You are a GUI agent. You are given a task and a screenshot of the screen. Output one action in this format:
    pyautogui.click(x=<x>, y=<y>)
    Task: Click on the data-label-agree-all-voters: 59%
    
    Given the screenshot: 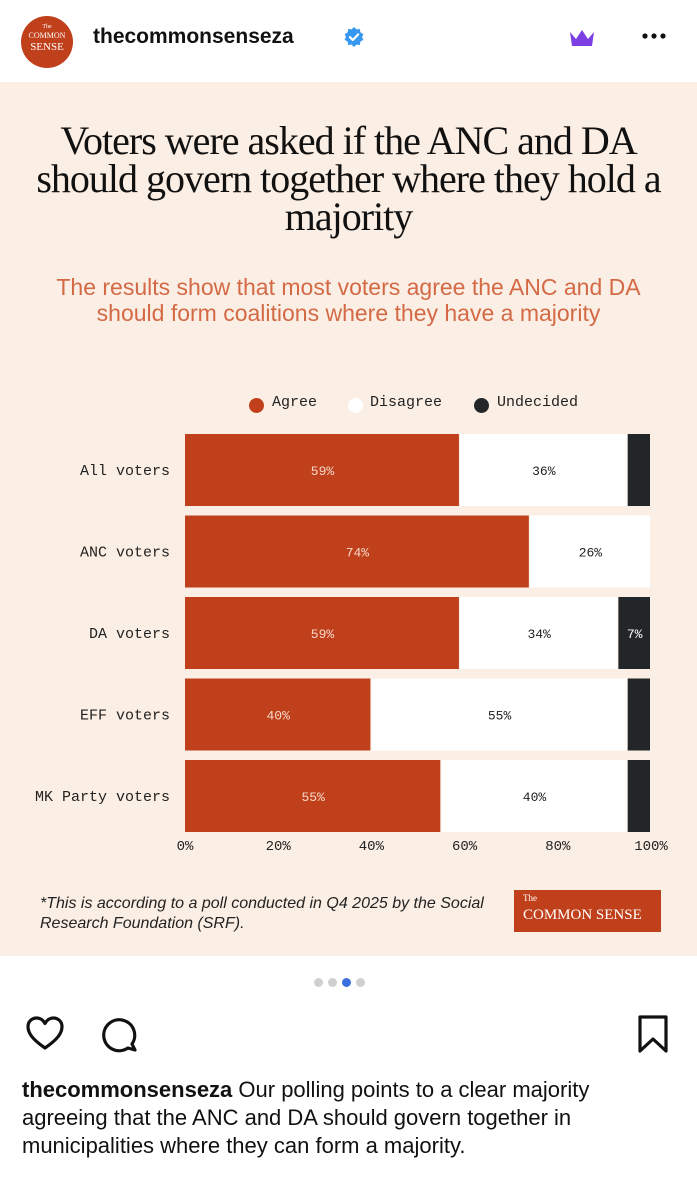 What is the action you would take?
    pyautogui.click(x=323, y=471)
    